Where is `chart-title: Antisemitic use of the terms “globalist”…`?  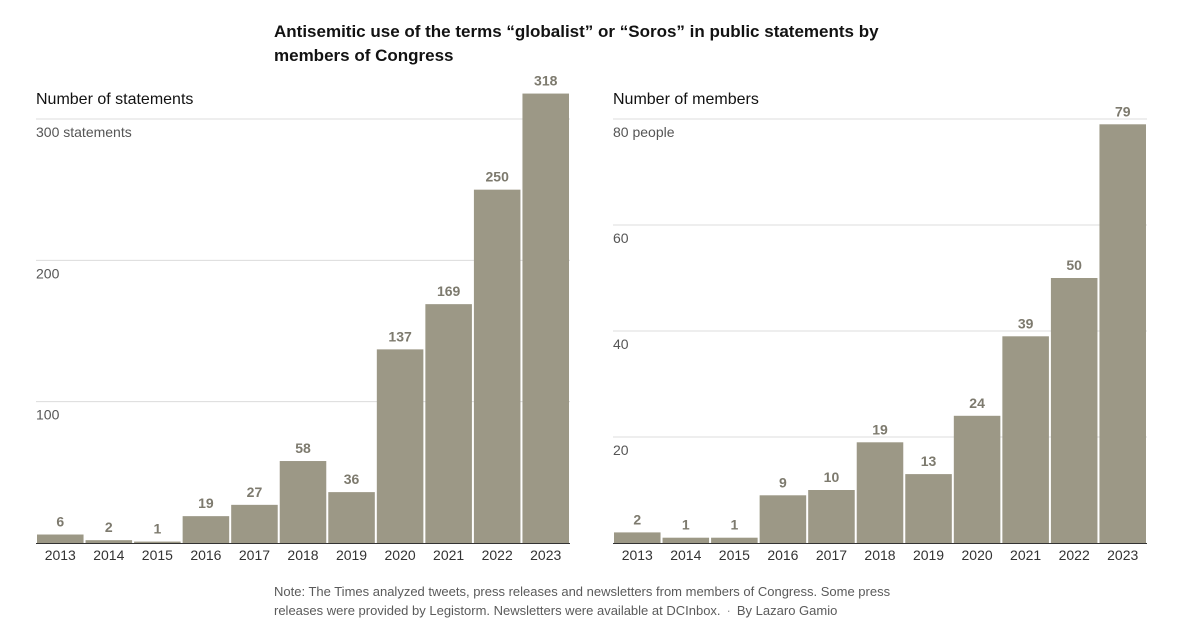
chart-title: Antisemitic use of the terms “globalist”… is located at coordinates (576, 43).